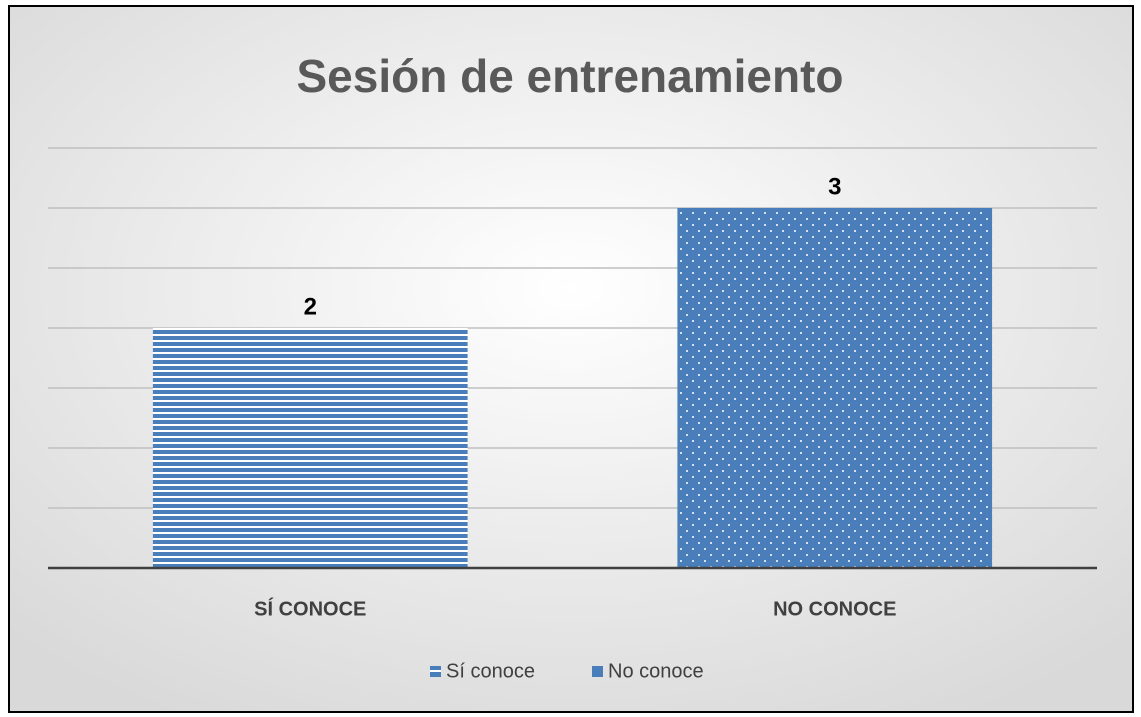 The height and width of the screenshot is (717, 1141). What do you see at coordinates (834, 186) in the screenshot?
I see `data-label: 3` at bounding box center [834, 186].